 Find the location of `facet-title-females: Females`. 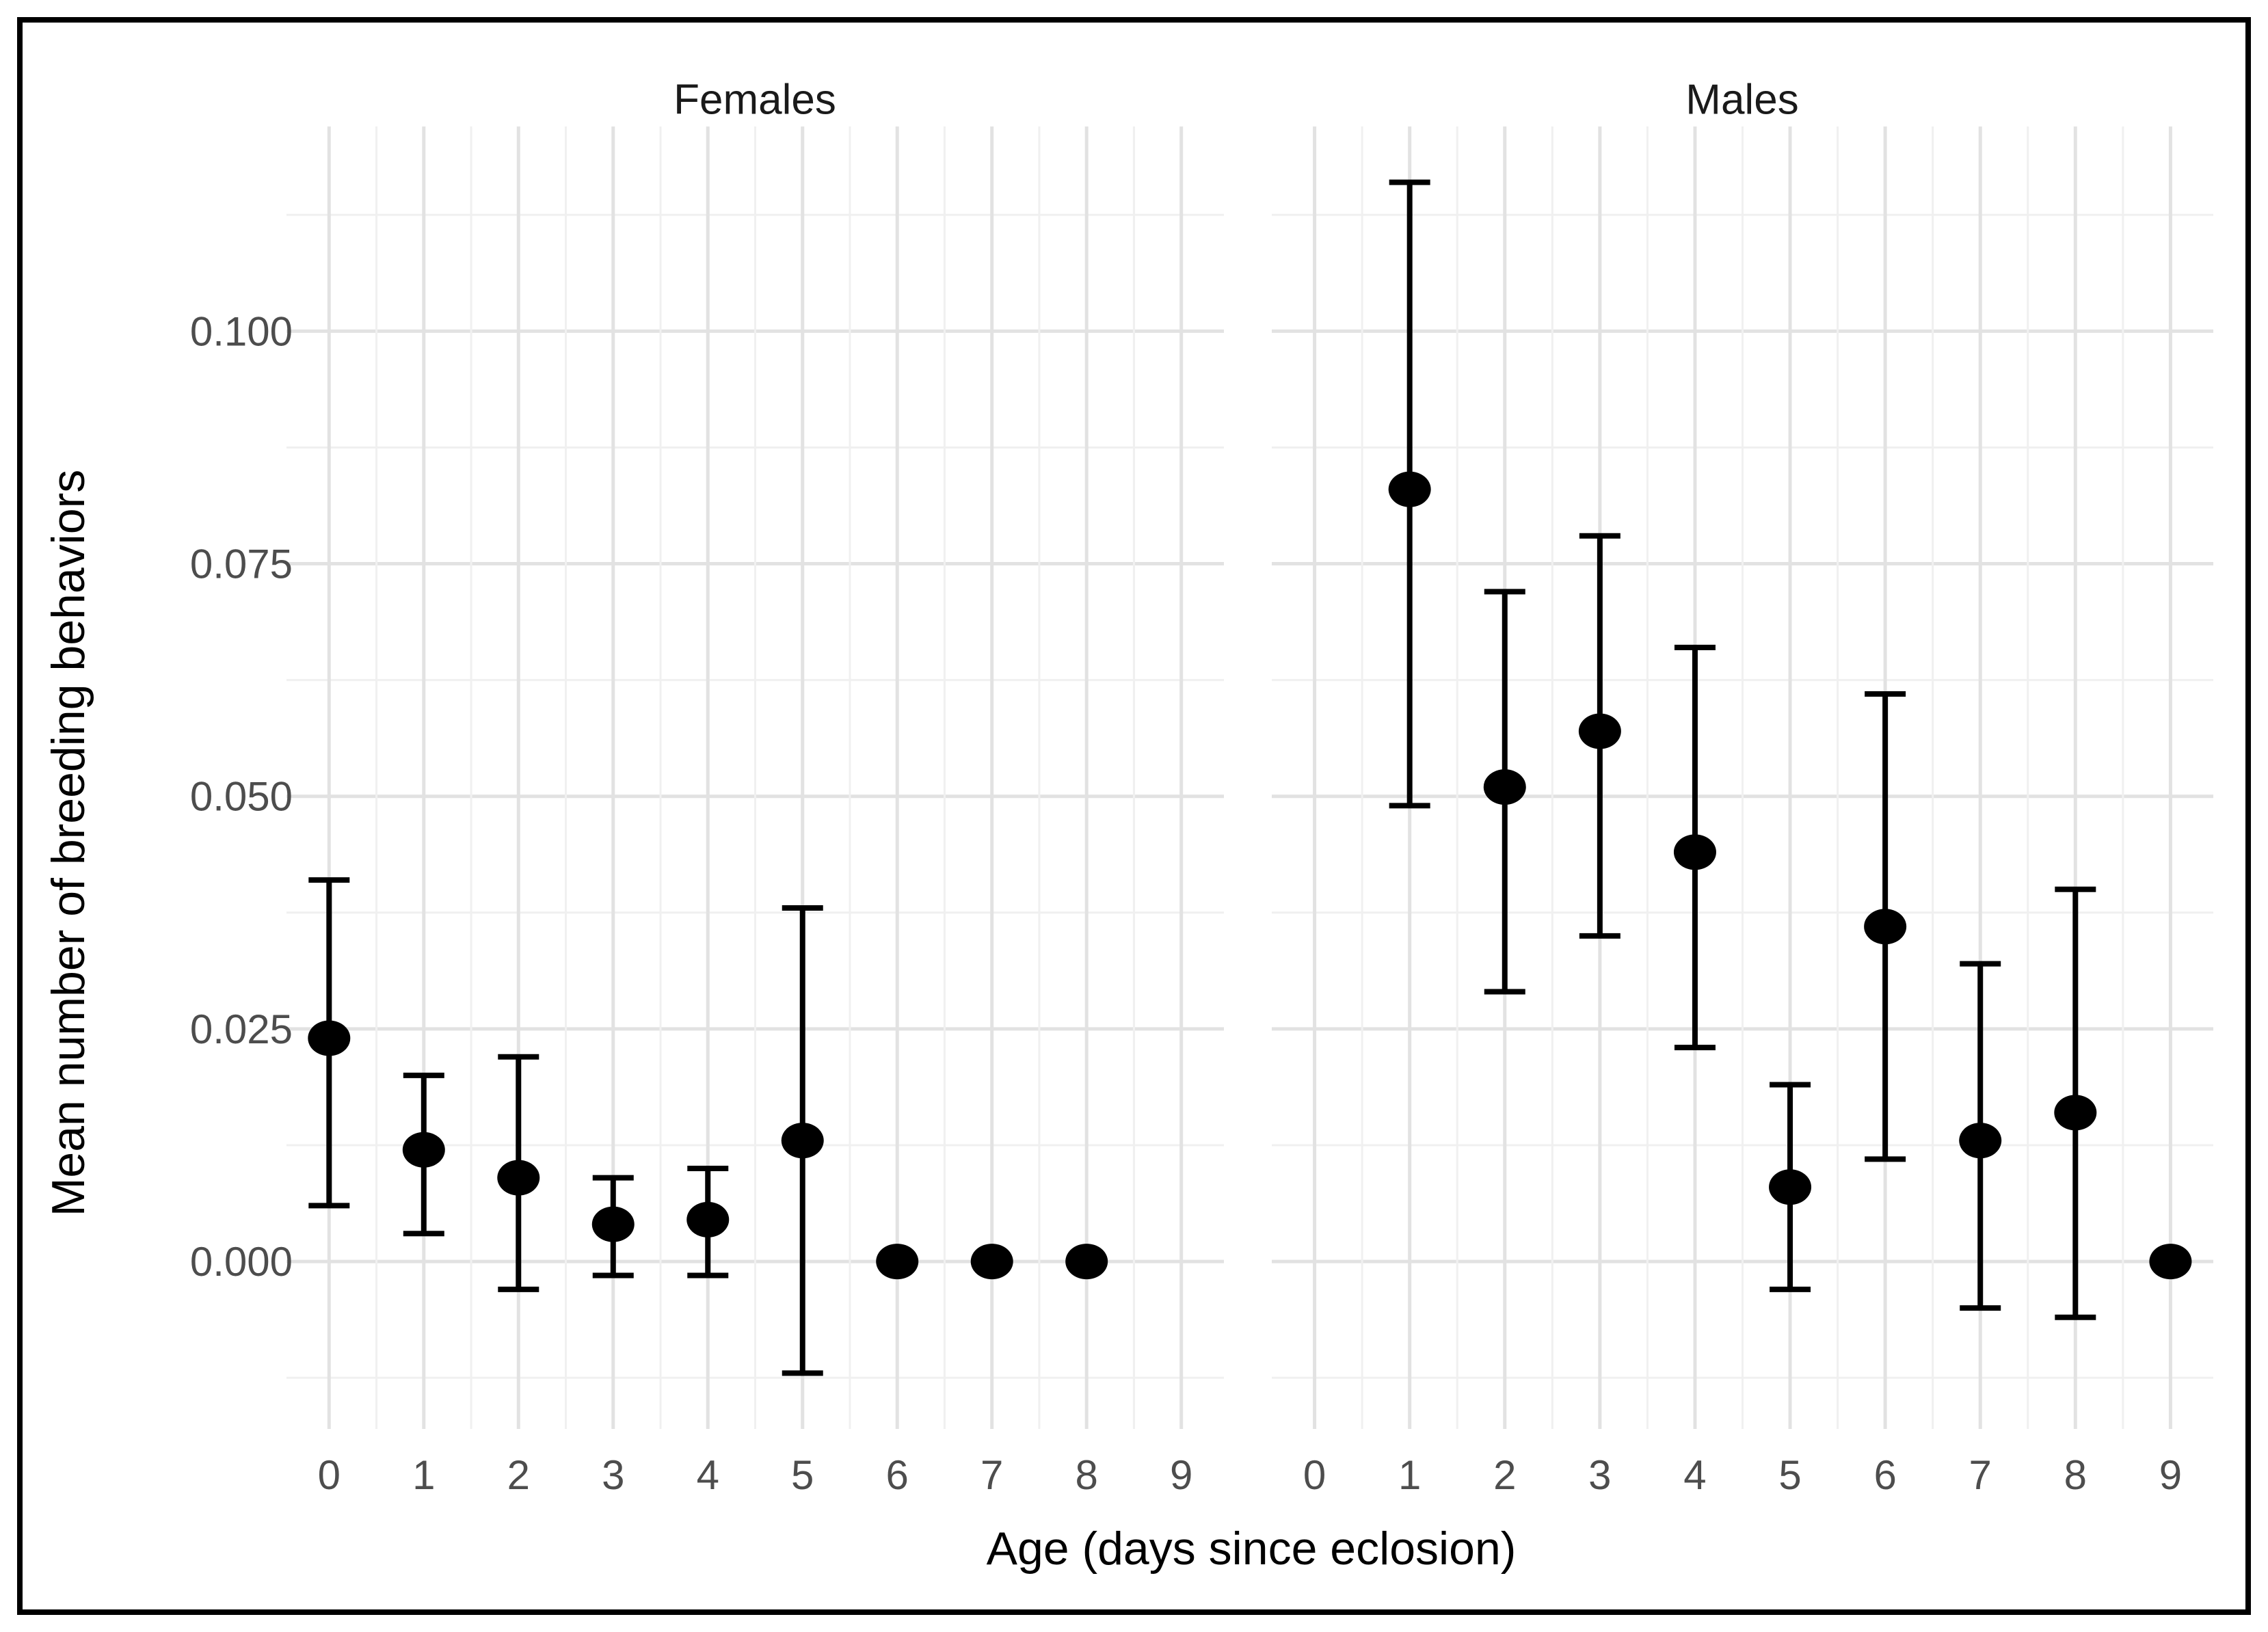

facet-title-females: Females is located at coordinates (754, 100).